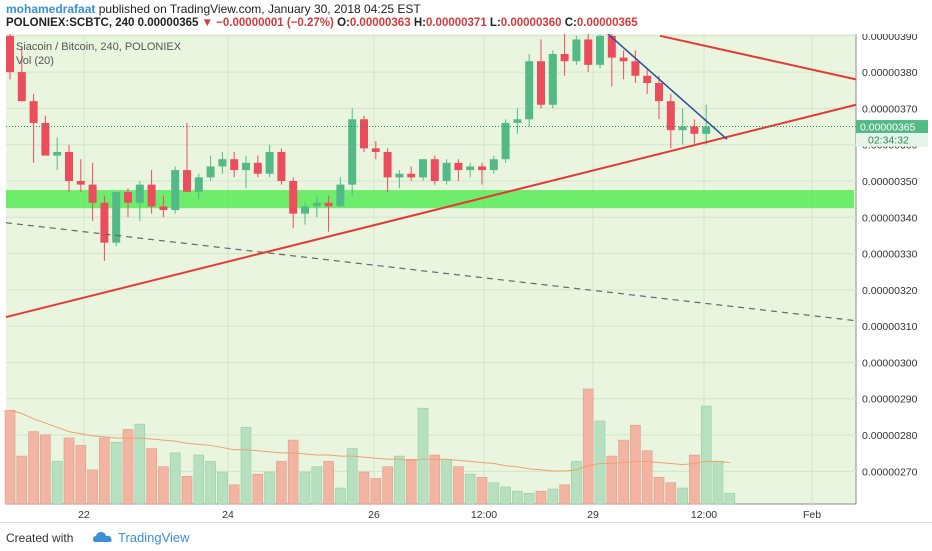 The image size is (932, 551). Describe the element at coordinates (890, 255) in the screenshot. I see `price-tick: 0.00000330` at that location.